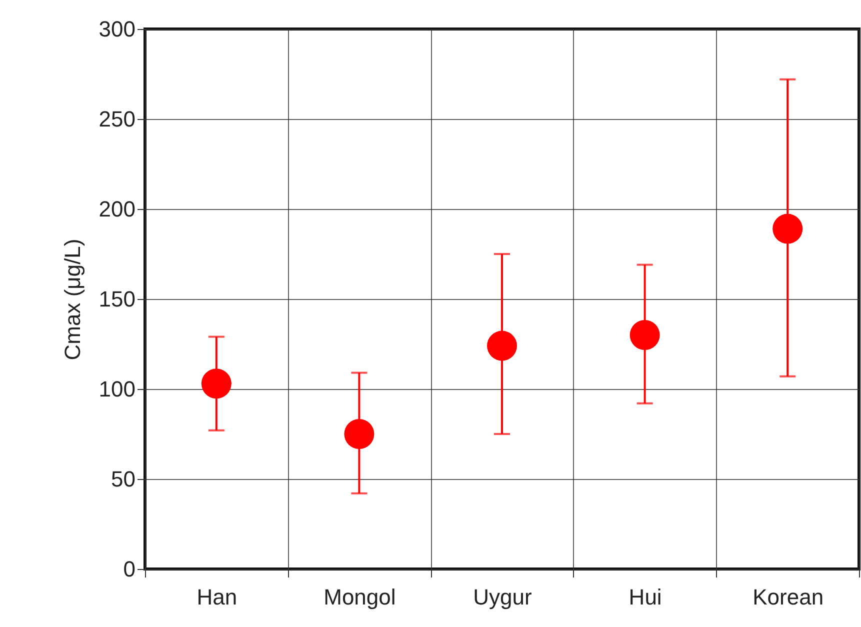 The width and height of the screenshot is (861, 627). Describe the element at coordinates (123, 479) in the screenshot. I see `y-tick-label: 50` at that location.